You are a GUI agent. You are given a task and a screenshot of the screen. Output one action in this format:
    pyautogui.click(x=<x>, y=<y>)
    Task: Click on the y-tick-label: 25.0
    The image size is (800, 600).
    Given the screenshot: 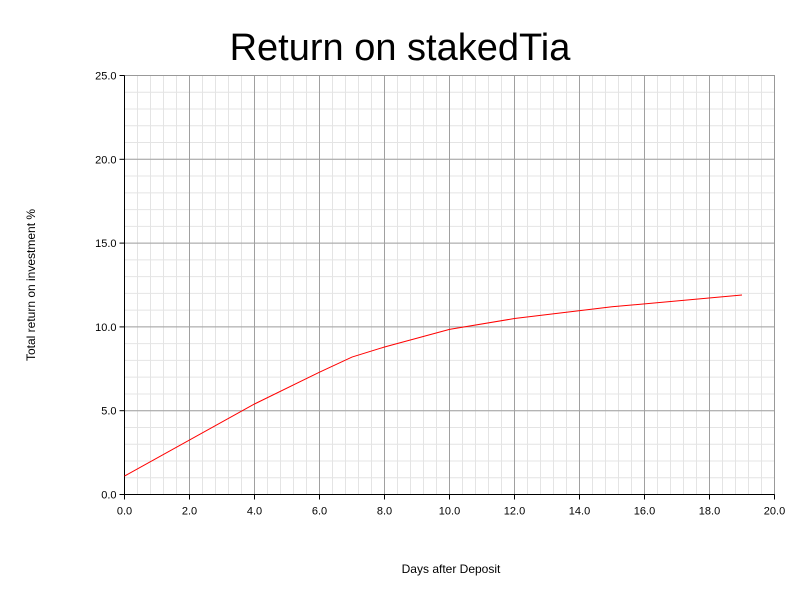 What is the action you would take?
    pyautogui.click(x=105, y=77)
    